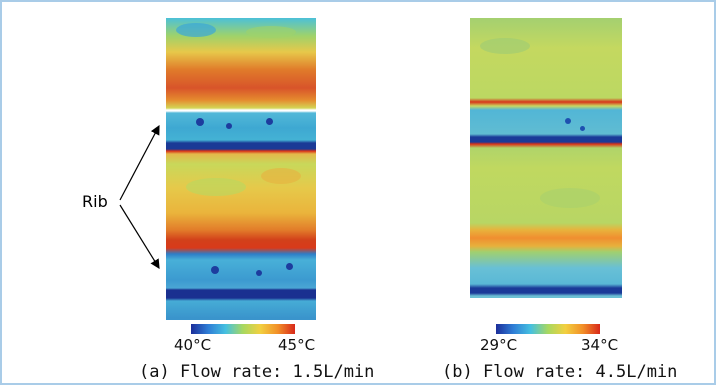 Image resolution: width=716 pixels, height=387 pixels. I want to click on caption-a: (a) Flow rate: 1.5L/min, so click(257, 372).